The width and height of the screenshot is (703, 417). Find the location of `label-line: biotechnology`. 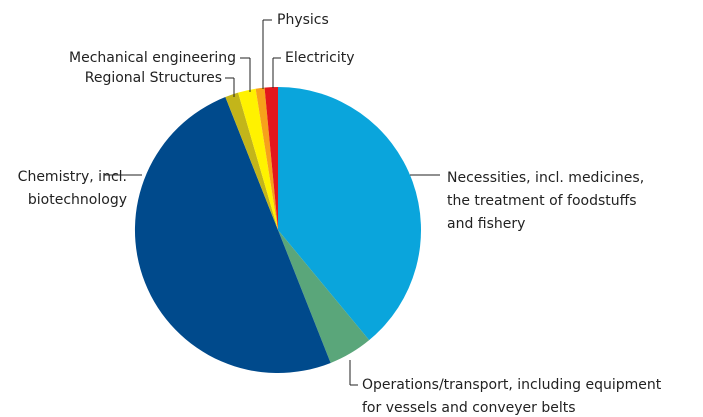

label-line: biotechnology is located at coordinates (77, 200).